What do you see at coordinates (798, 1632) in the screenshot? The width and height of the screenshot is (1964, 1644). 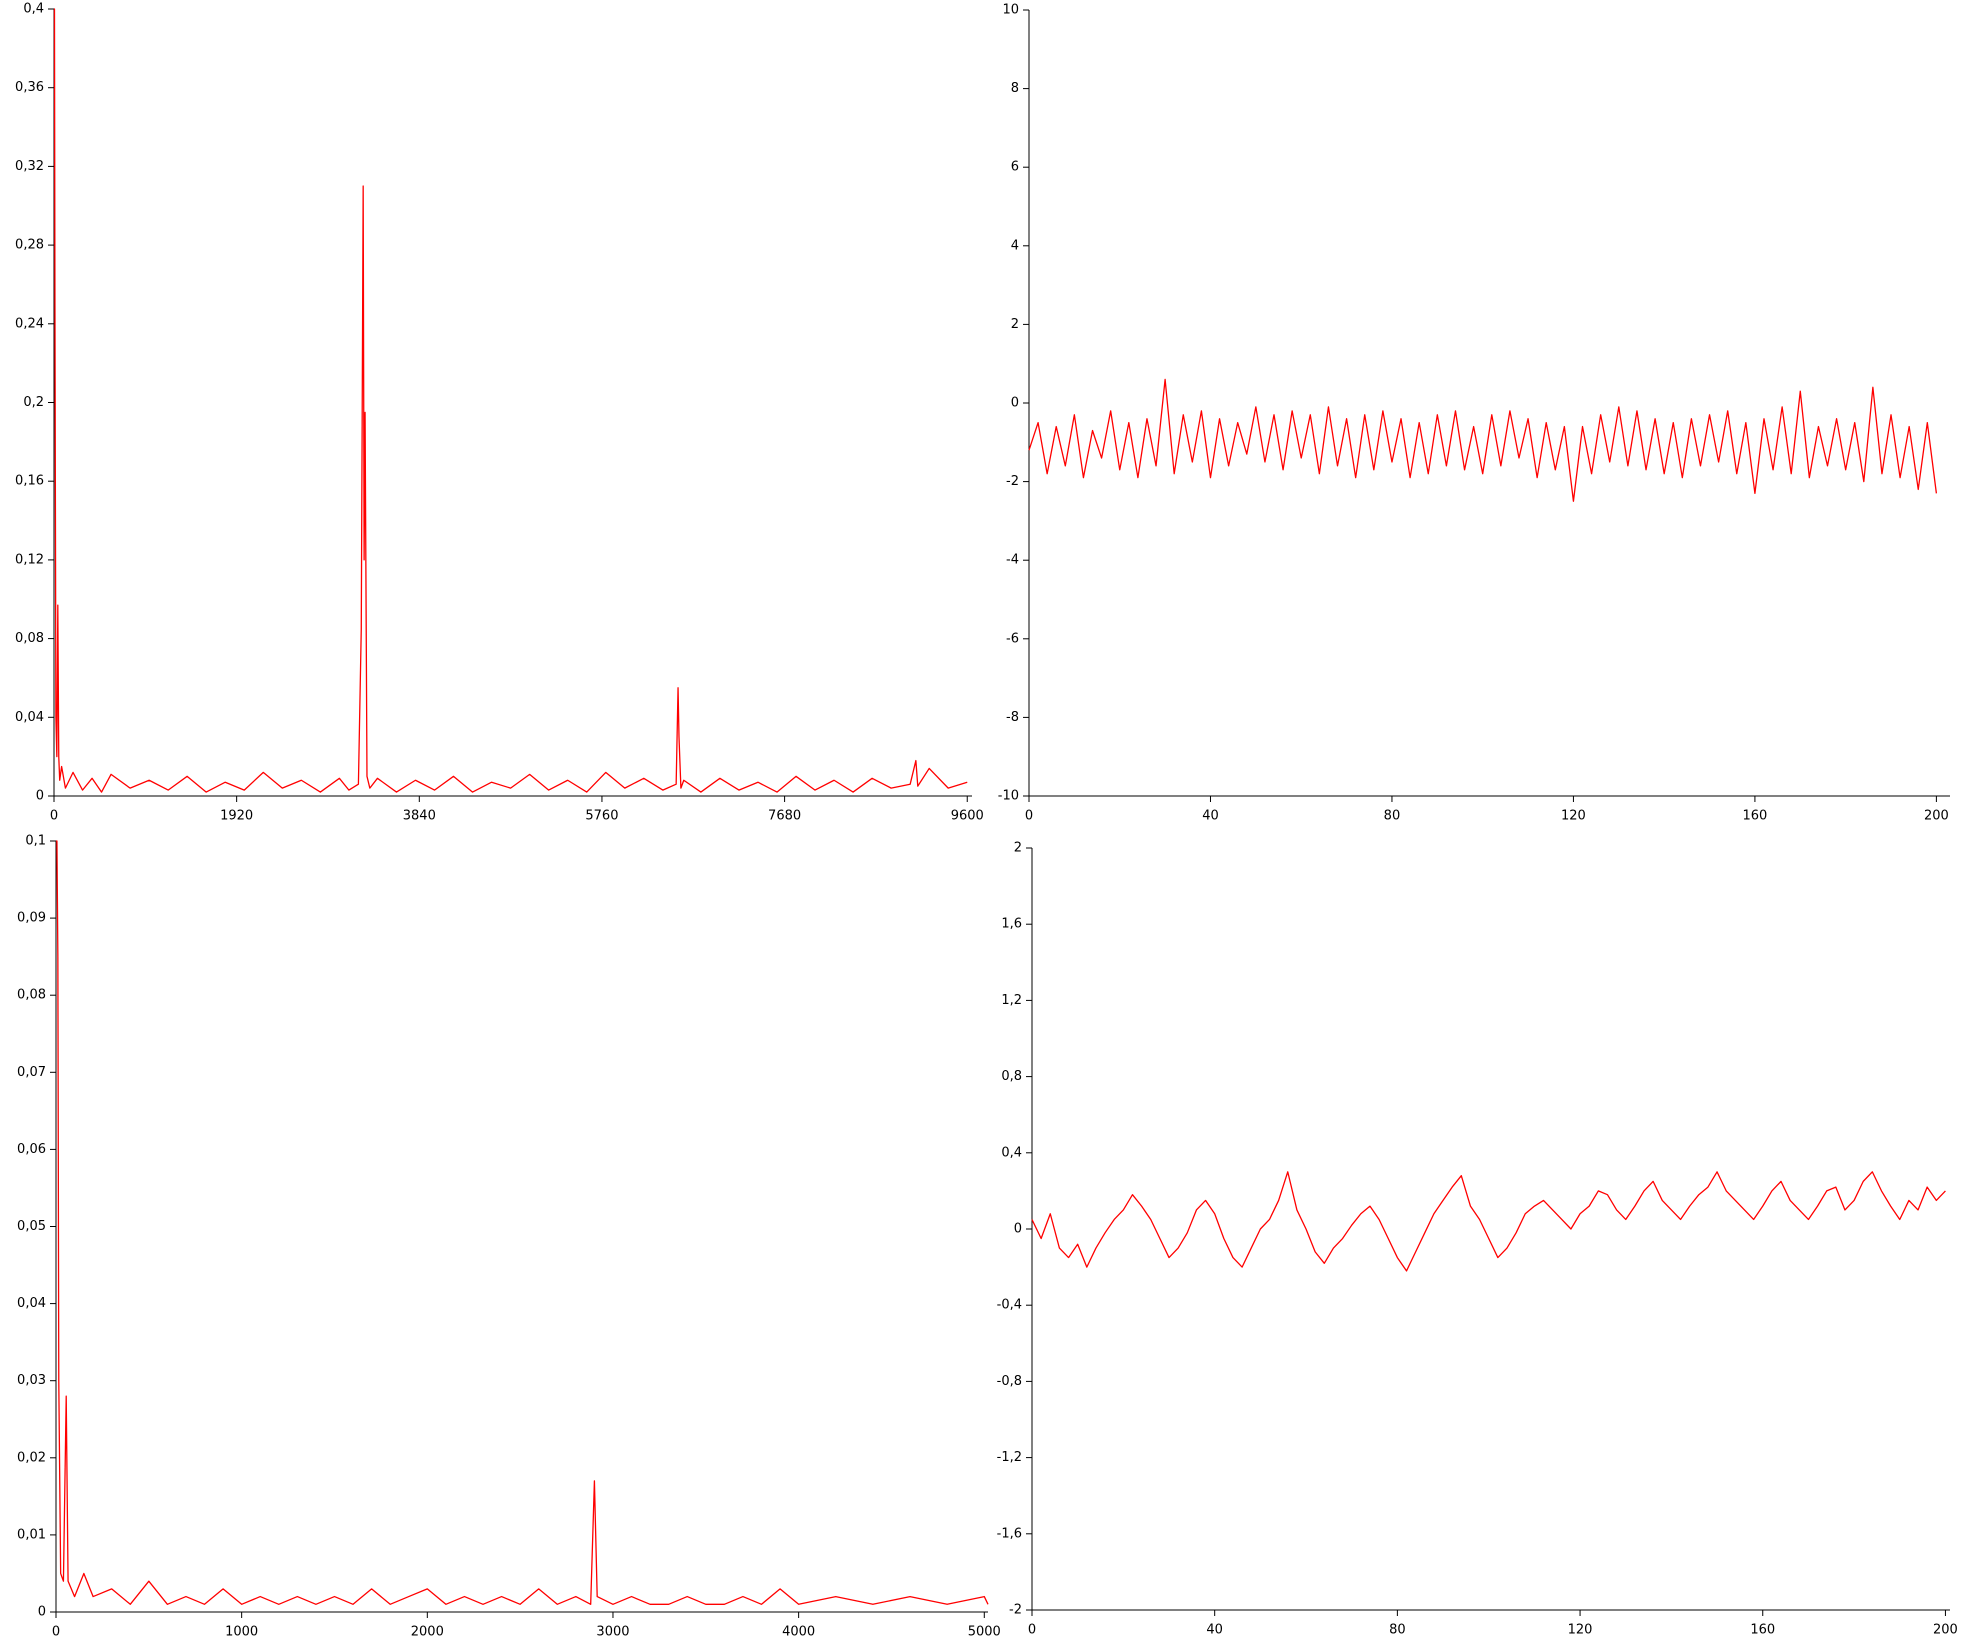 I see `x-tick-label: 4000` at bounding box center [798, 1632].